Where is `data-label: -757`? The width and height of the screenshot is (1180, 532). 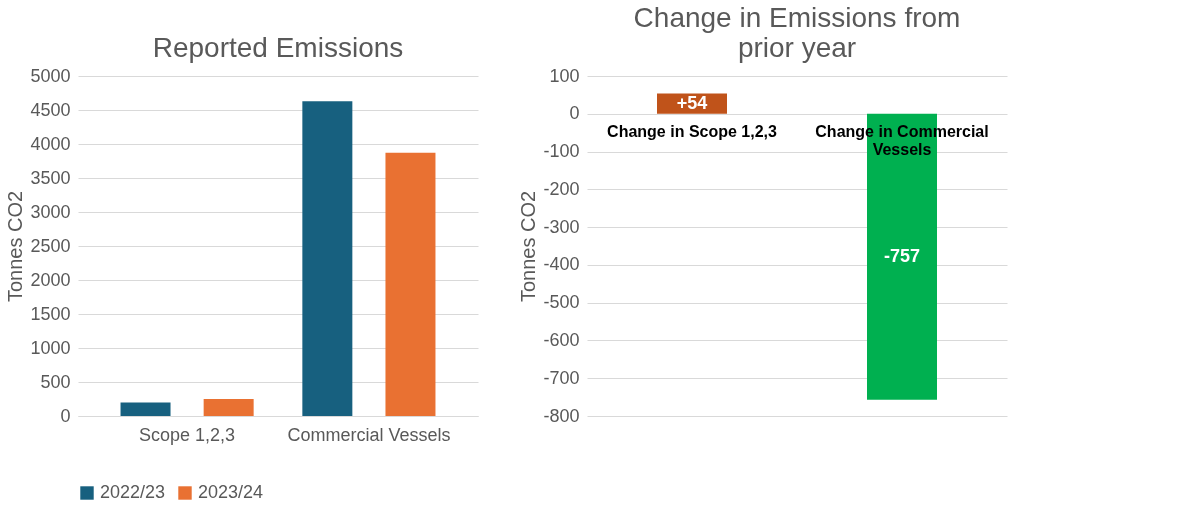
data-label: -757 is located at coordinates (902, 255).